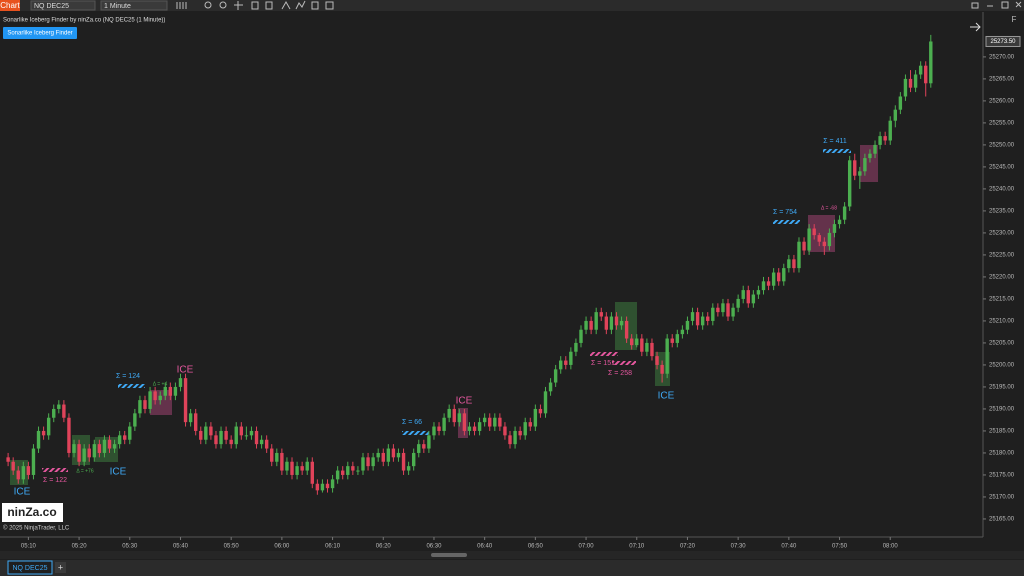  I want to click on scrollbar-thumb, so click(449, 555).